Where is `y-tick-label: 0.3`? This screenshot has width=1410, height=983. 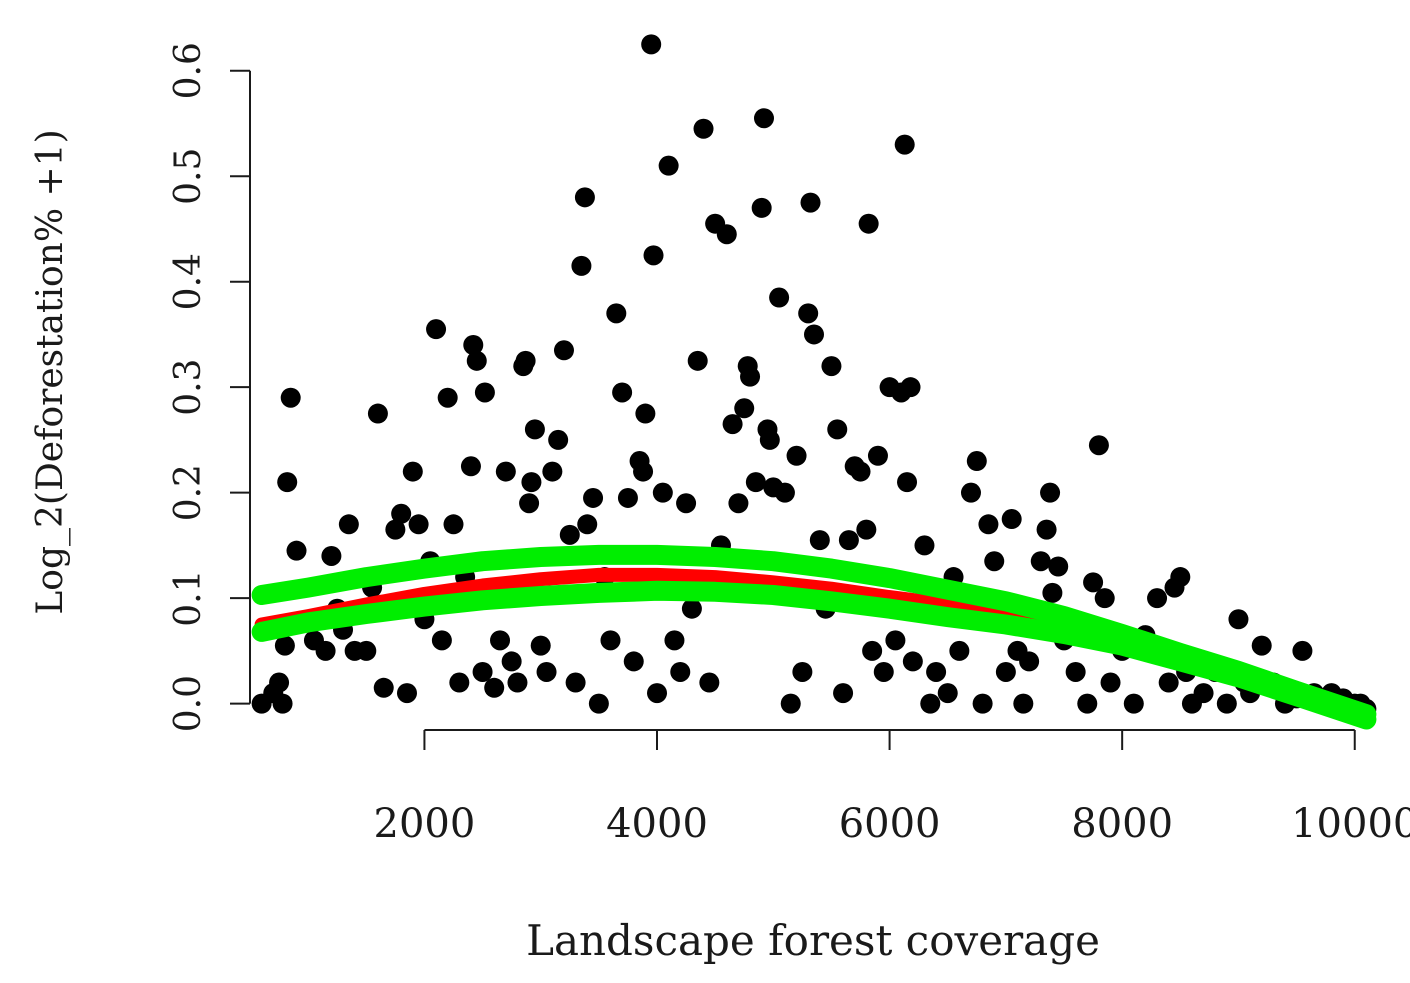 y-tick-label: 0.3 is located at coordinates (188, 387).